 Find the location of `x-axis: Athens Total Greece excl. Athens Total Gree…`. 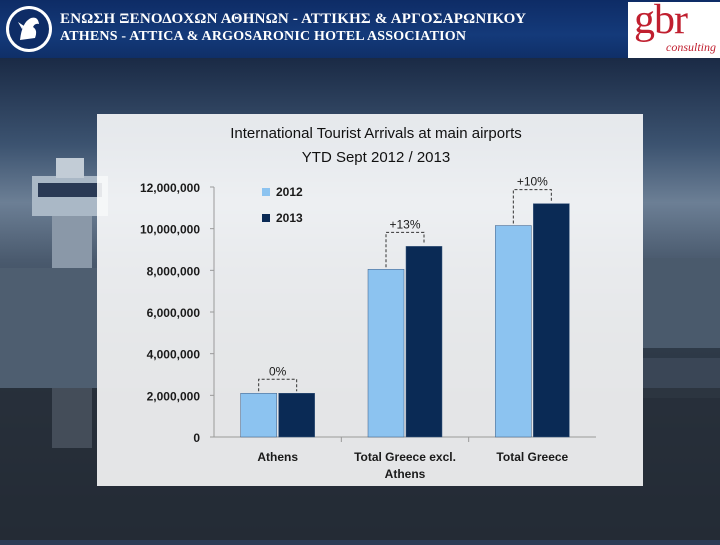

x-axis: Athens Total Greece excl. Athens Total Gree… is located at coordinates (413, 459).